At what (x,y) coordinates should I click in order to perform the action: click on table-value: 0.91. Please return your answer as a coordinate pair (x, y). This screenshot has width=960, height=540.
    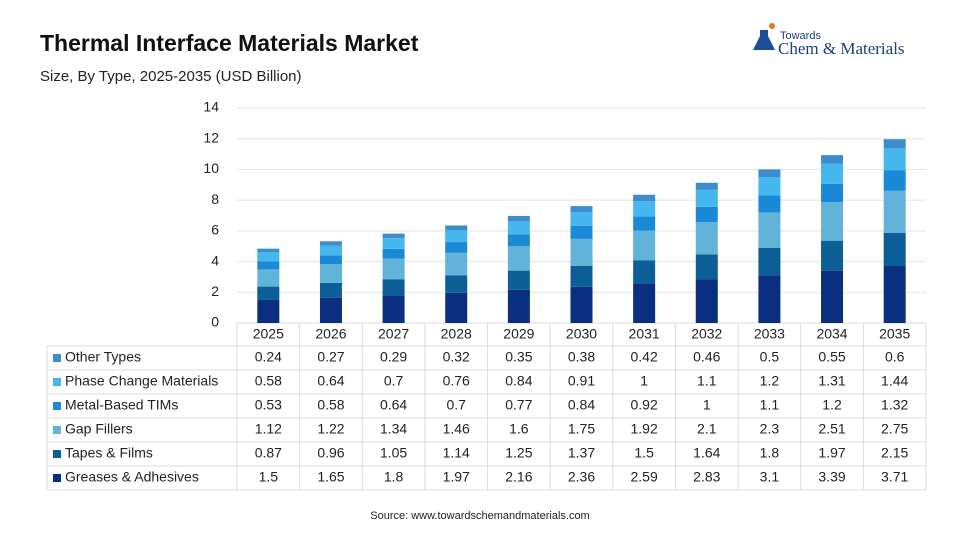
    Looking at the image, I should click on (581, 381).